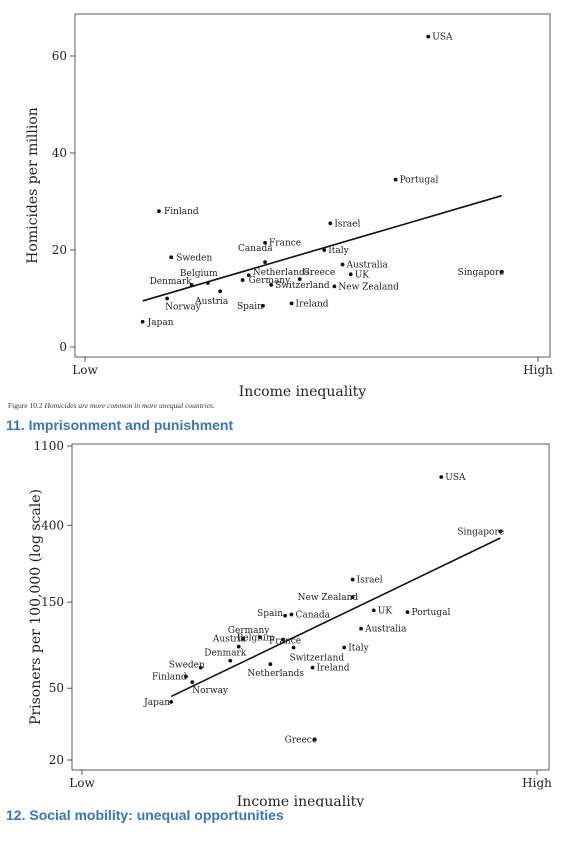 The width and height of the screenshot is (563, 854). What do you see at coordinates (481, 273) in the screenshot?
I see `chart1-point-label-singapore: Singapore` at bounding box center [481, 273].